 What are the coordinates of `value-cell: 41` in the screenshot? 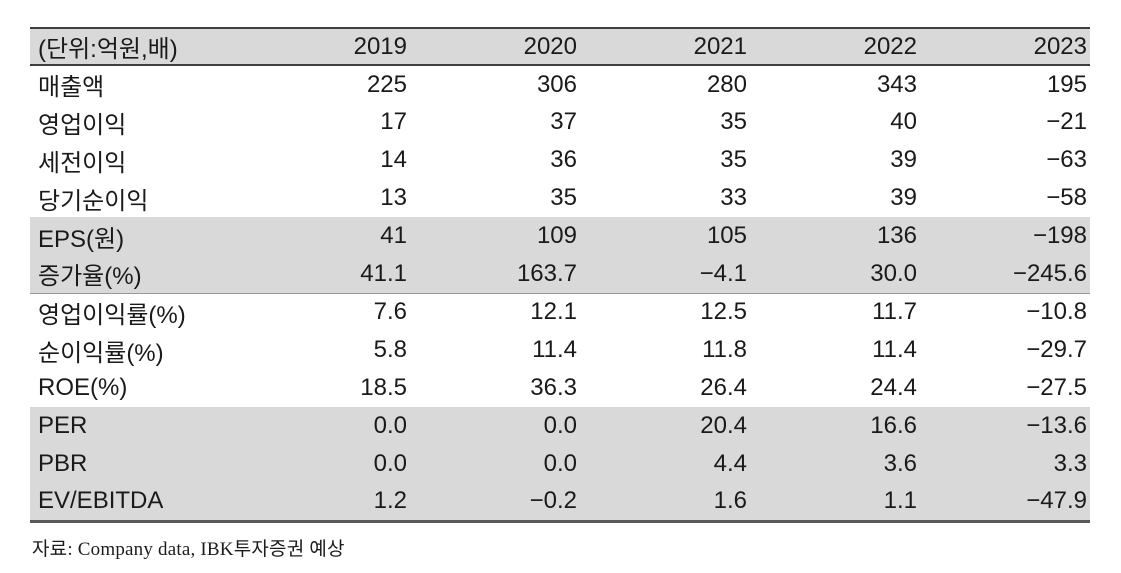 It's located at (393, 235).